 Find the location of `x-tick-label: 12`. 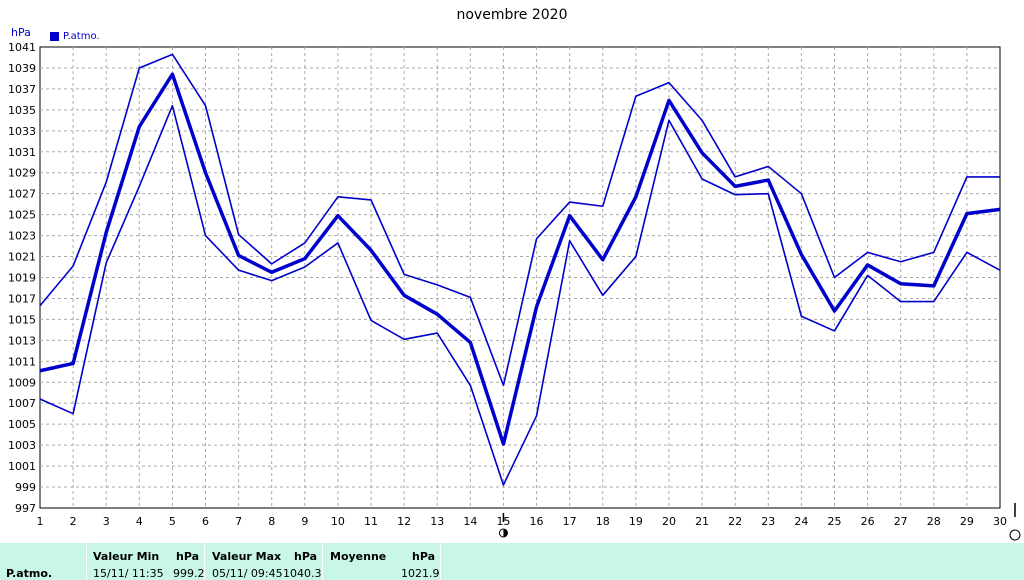

x-tick-label: 12 is located at coordinates (404, 521).